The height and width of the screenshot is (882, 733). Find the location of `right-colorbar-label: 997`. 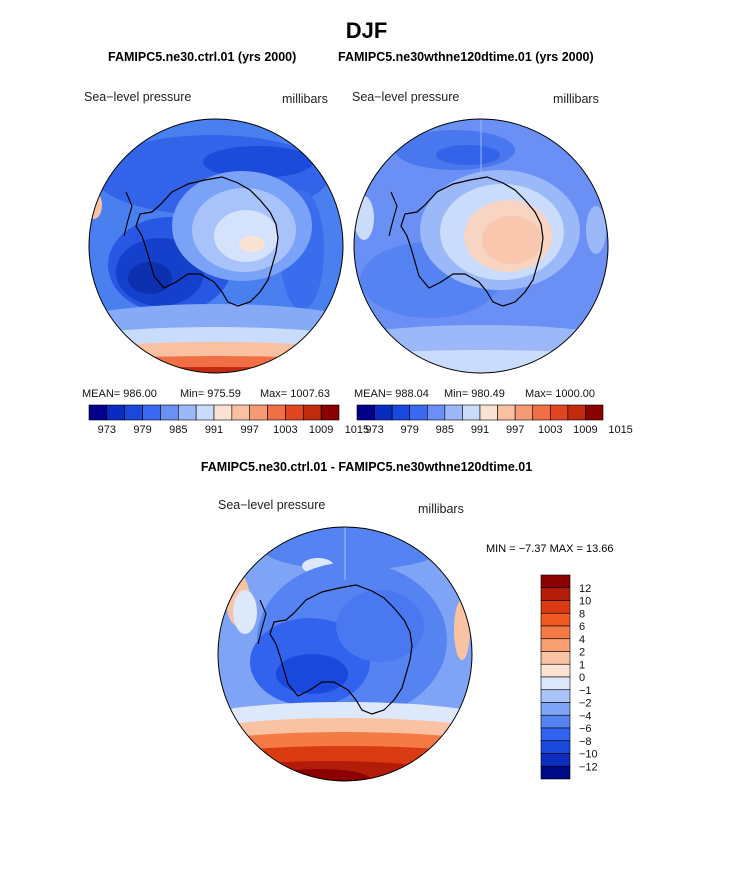

right-colorbar-label: 997 is located at coordinates (515, 430).